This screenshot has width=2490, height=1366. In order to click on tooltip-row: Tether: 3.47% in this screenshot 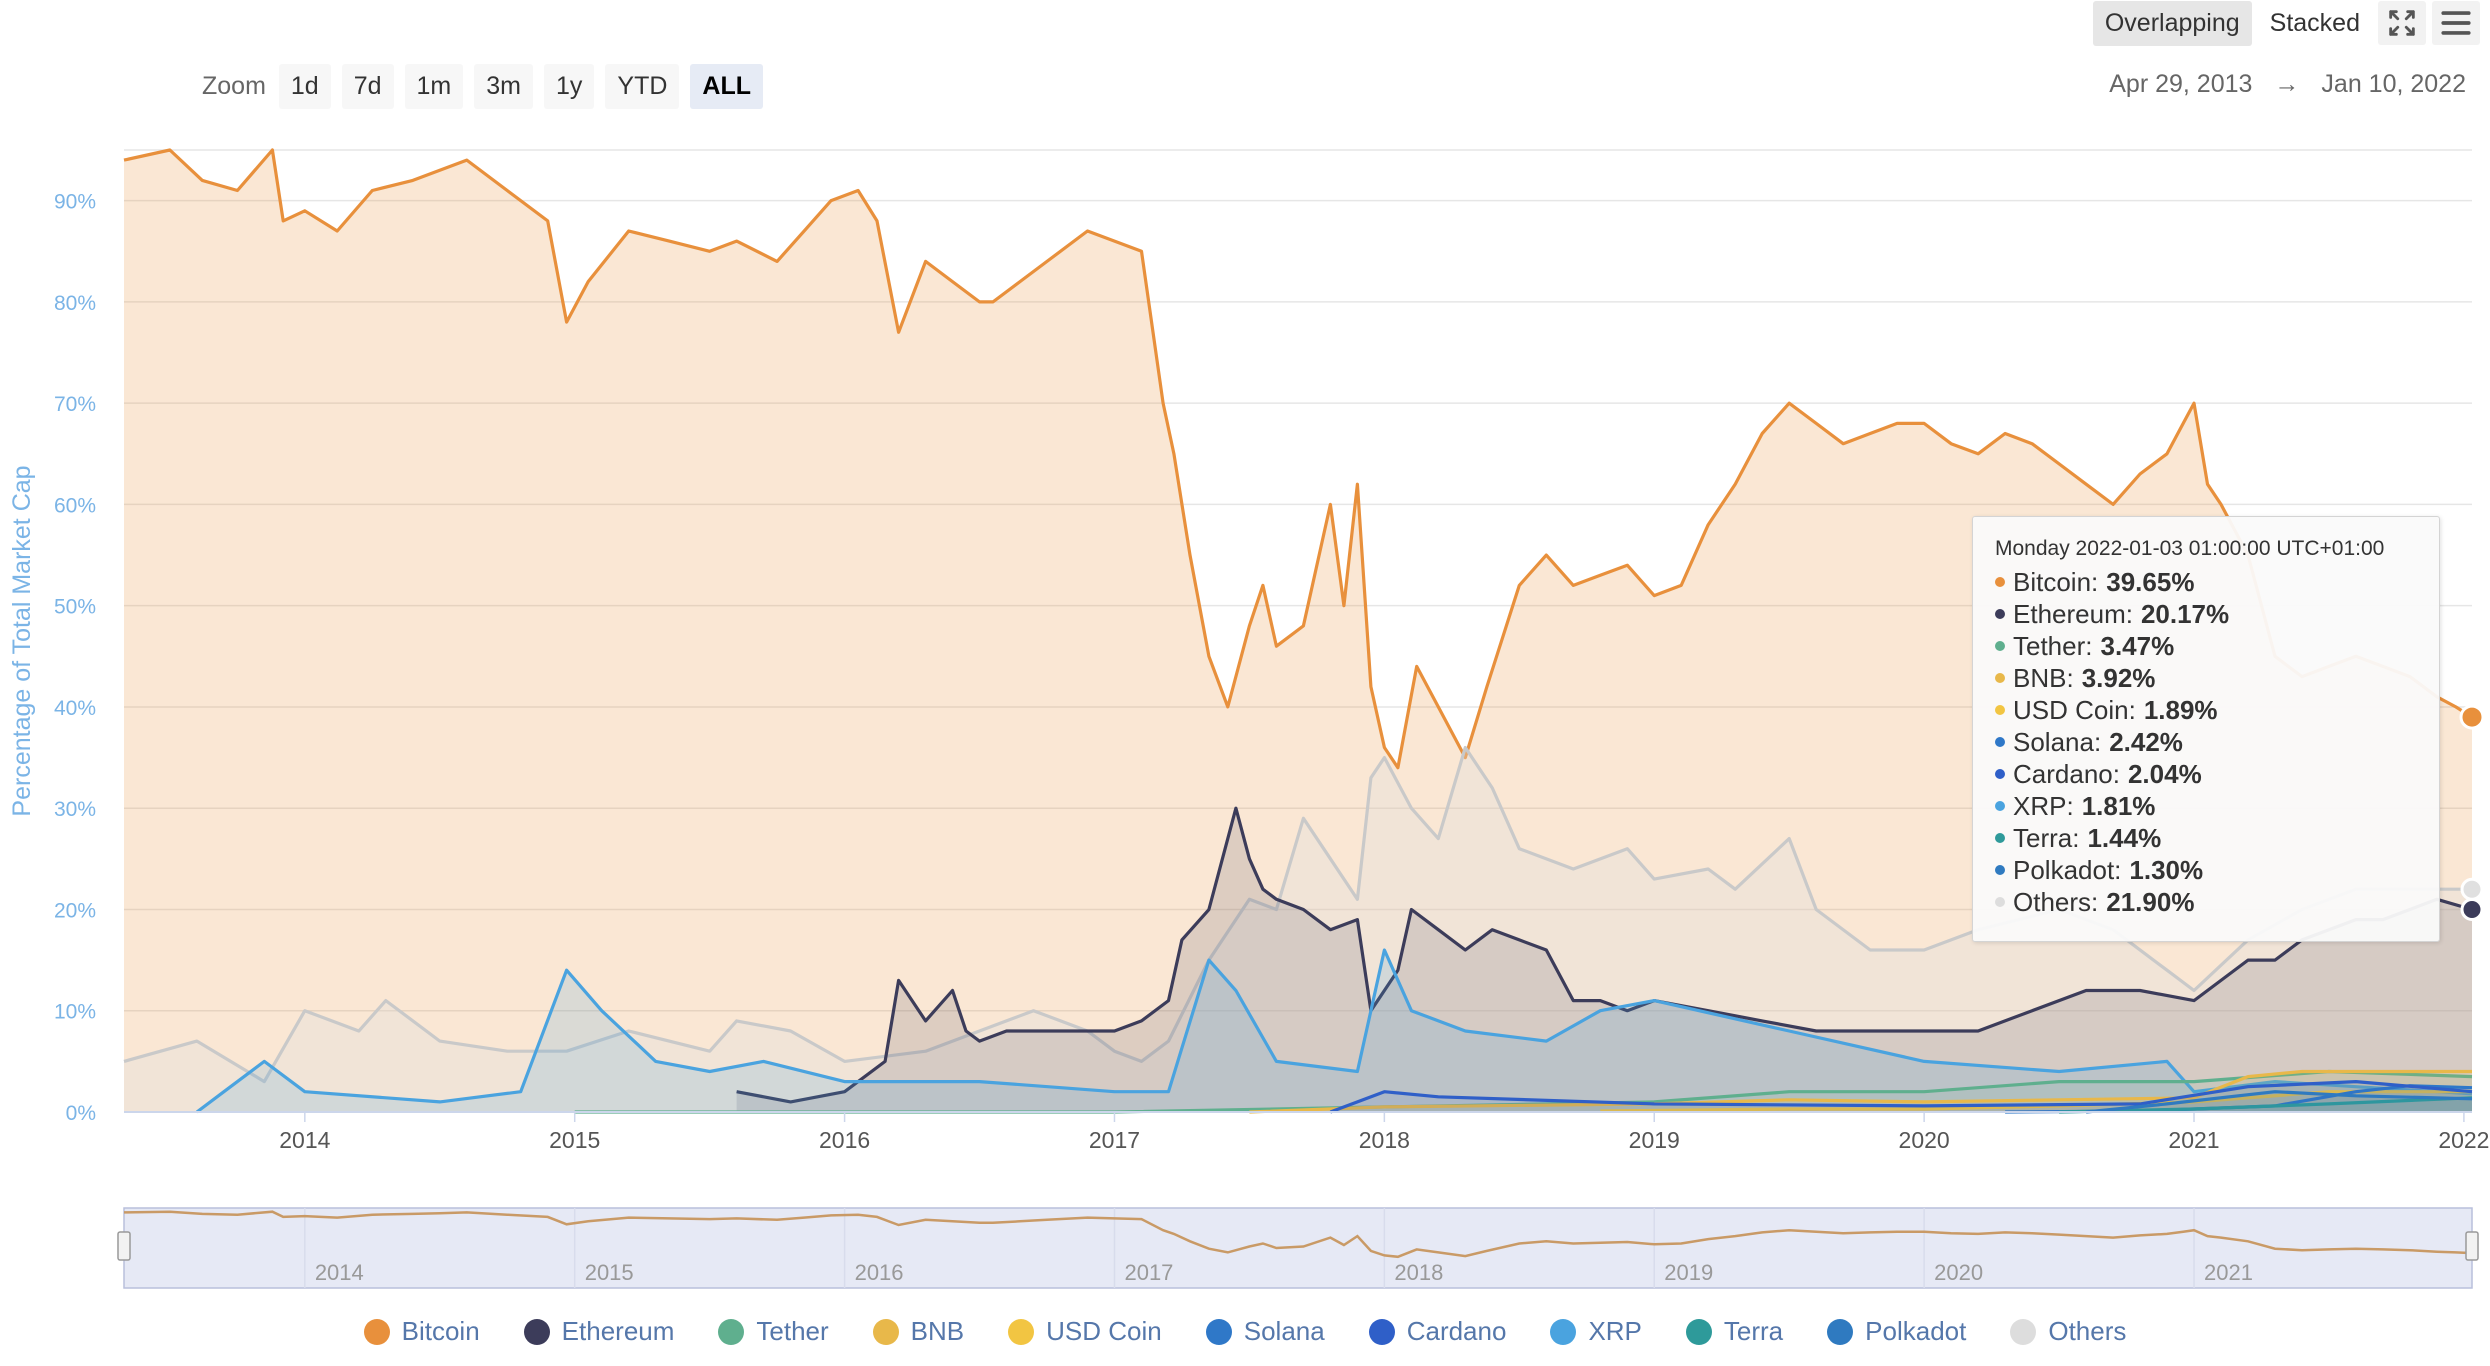, I will do `click(2217, 646)`.